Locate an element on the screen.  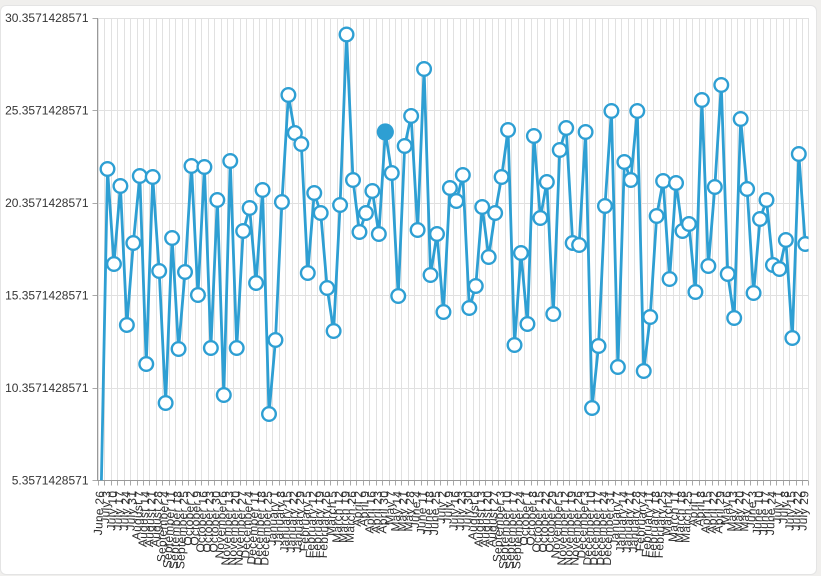
svg-text: March 26 is located at coordinates (350, 516).